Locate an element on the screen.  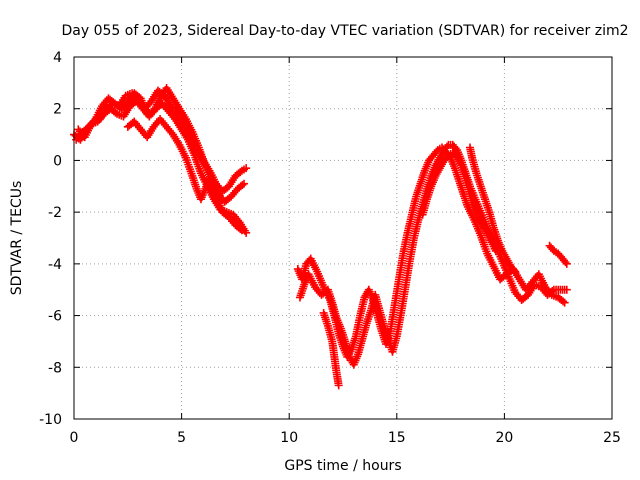
x-tick-label: 10 is located at coordinates (289, 438).